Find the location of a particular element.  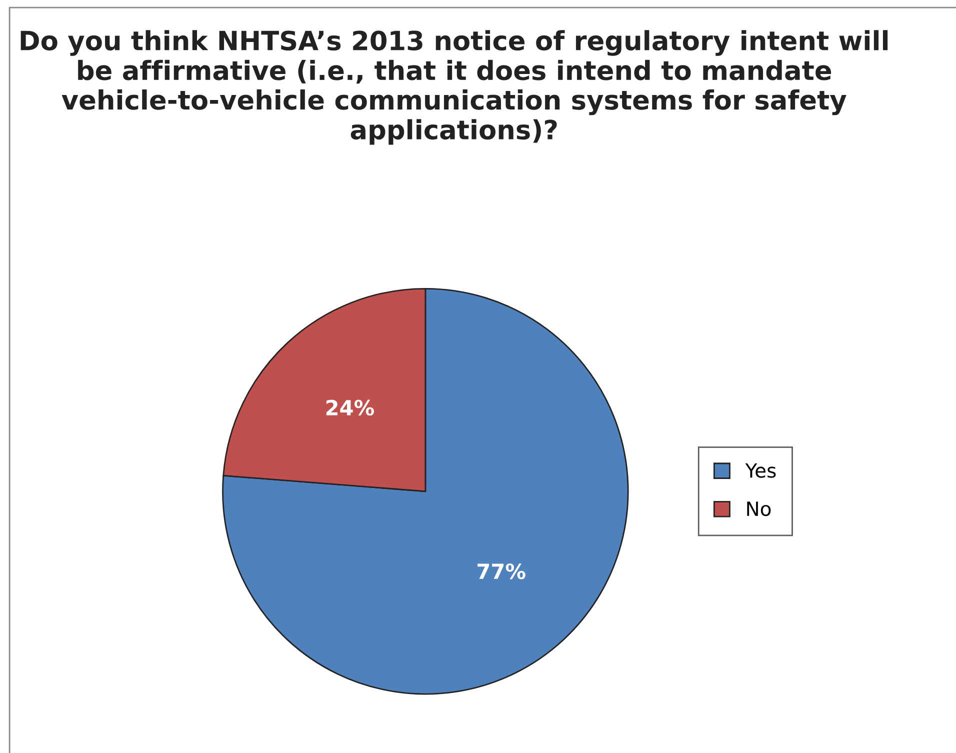

legend-label: No is located at coordinates (759, 509).